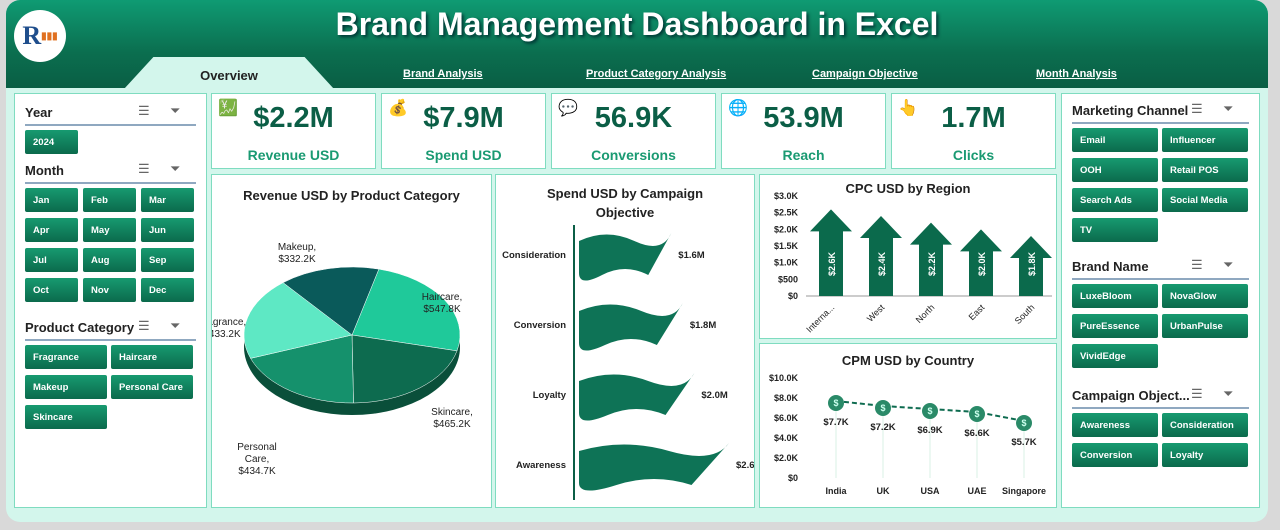 Image resolution: width=1280 pixels, height=530 pixels. What do you see at coordinates (443, 74) in the screenshot?
I see `tab-brand-analysis: Brand Analysis` at bounding box center [443, 74].